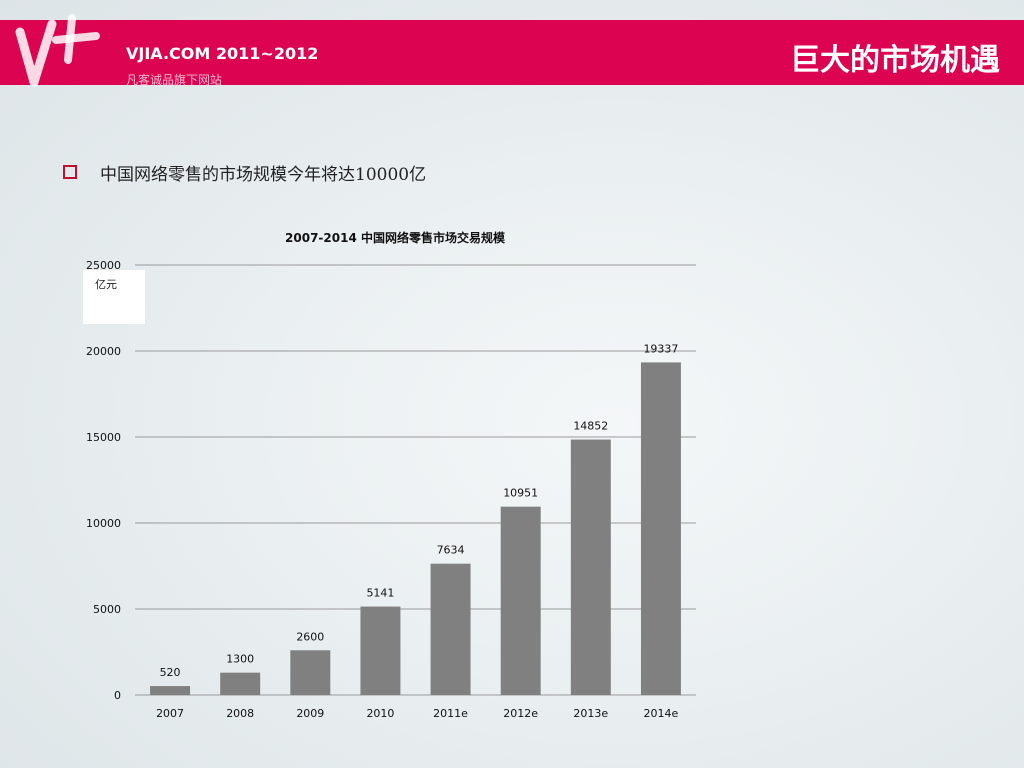 The image size is (1024, 768). I want to click on bullet-square-icon, so click(70, 172).